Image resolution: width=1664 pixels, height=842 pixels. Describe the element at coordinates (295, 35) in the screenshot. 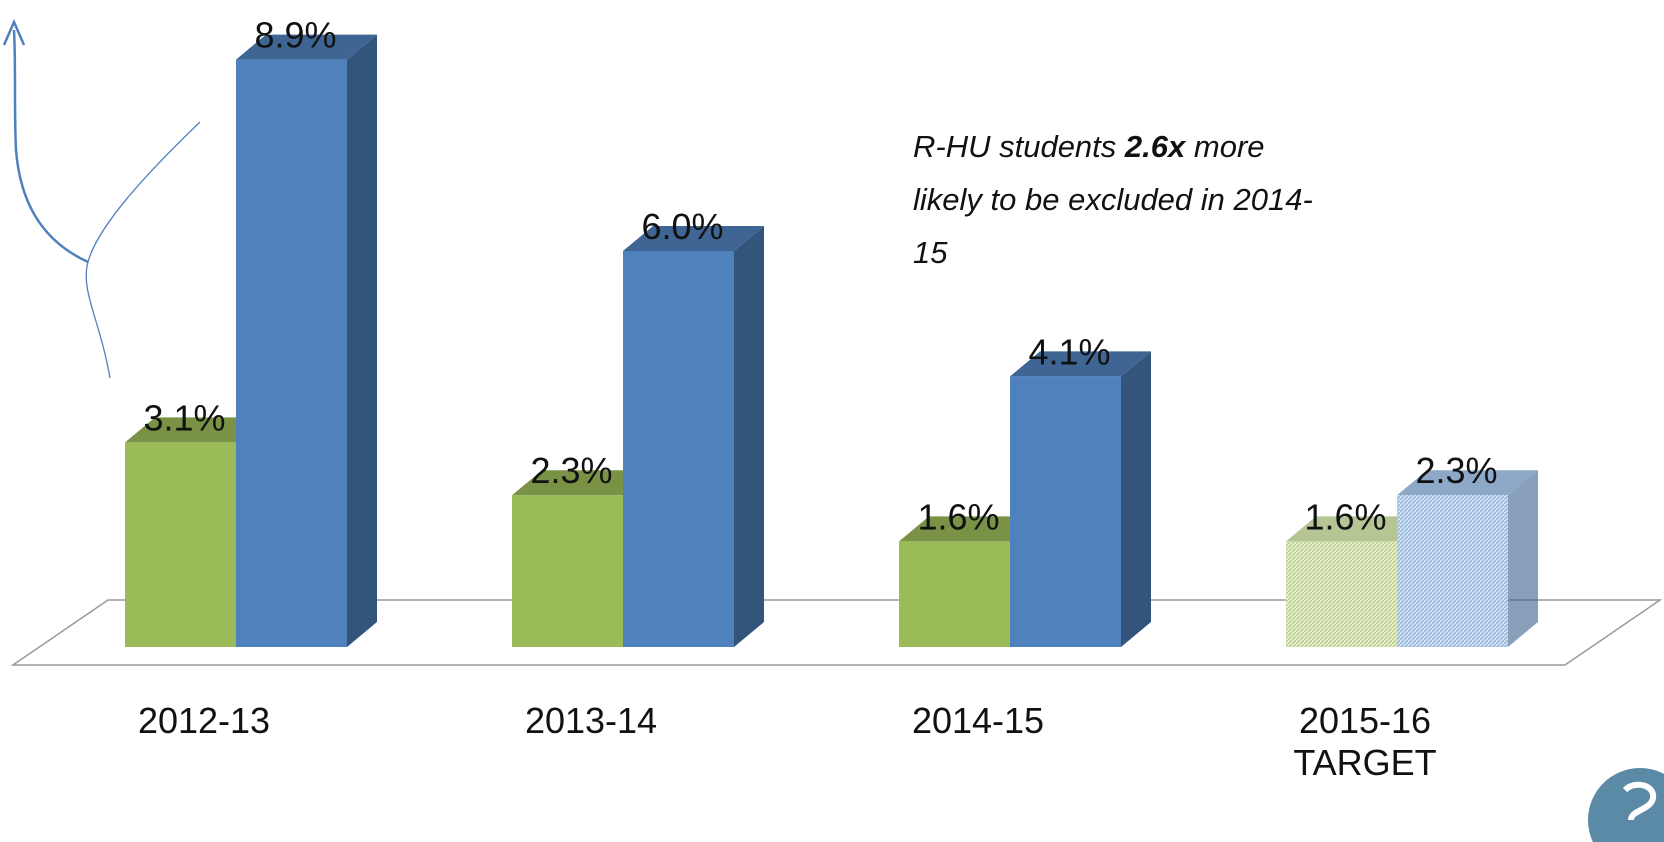

I see `value-label: 8.9%` at that location.